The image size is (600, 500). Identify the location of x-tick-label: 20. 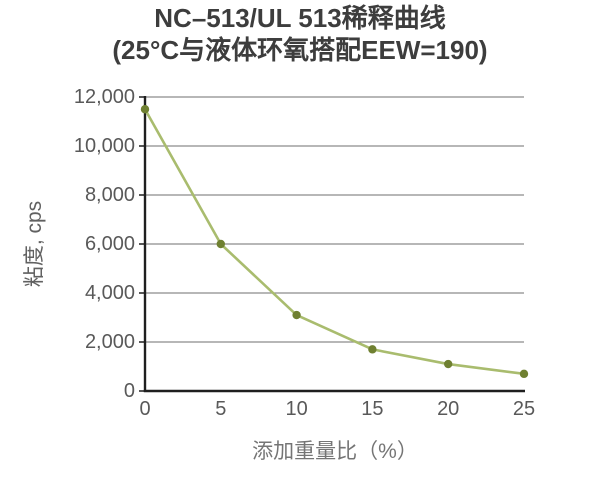
(448, 409).